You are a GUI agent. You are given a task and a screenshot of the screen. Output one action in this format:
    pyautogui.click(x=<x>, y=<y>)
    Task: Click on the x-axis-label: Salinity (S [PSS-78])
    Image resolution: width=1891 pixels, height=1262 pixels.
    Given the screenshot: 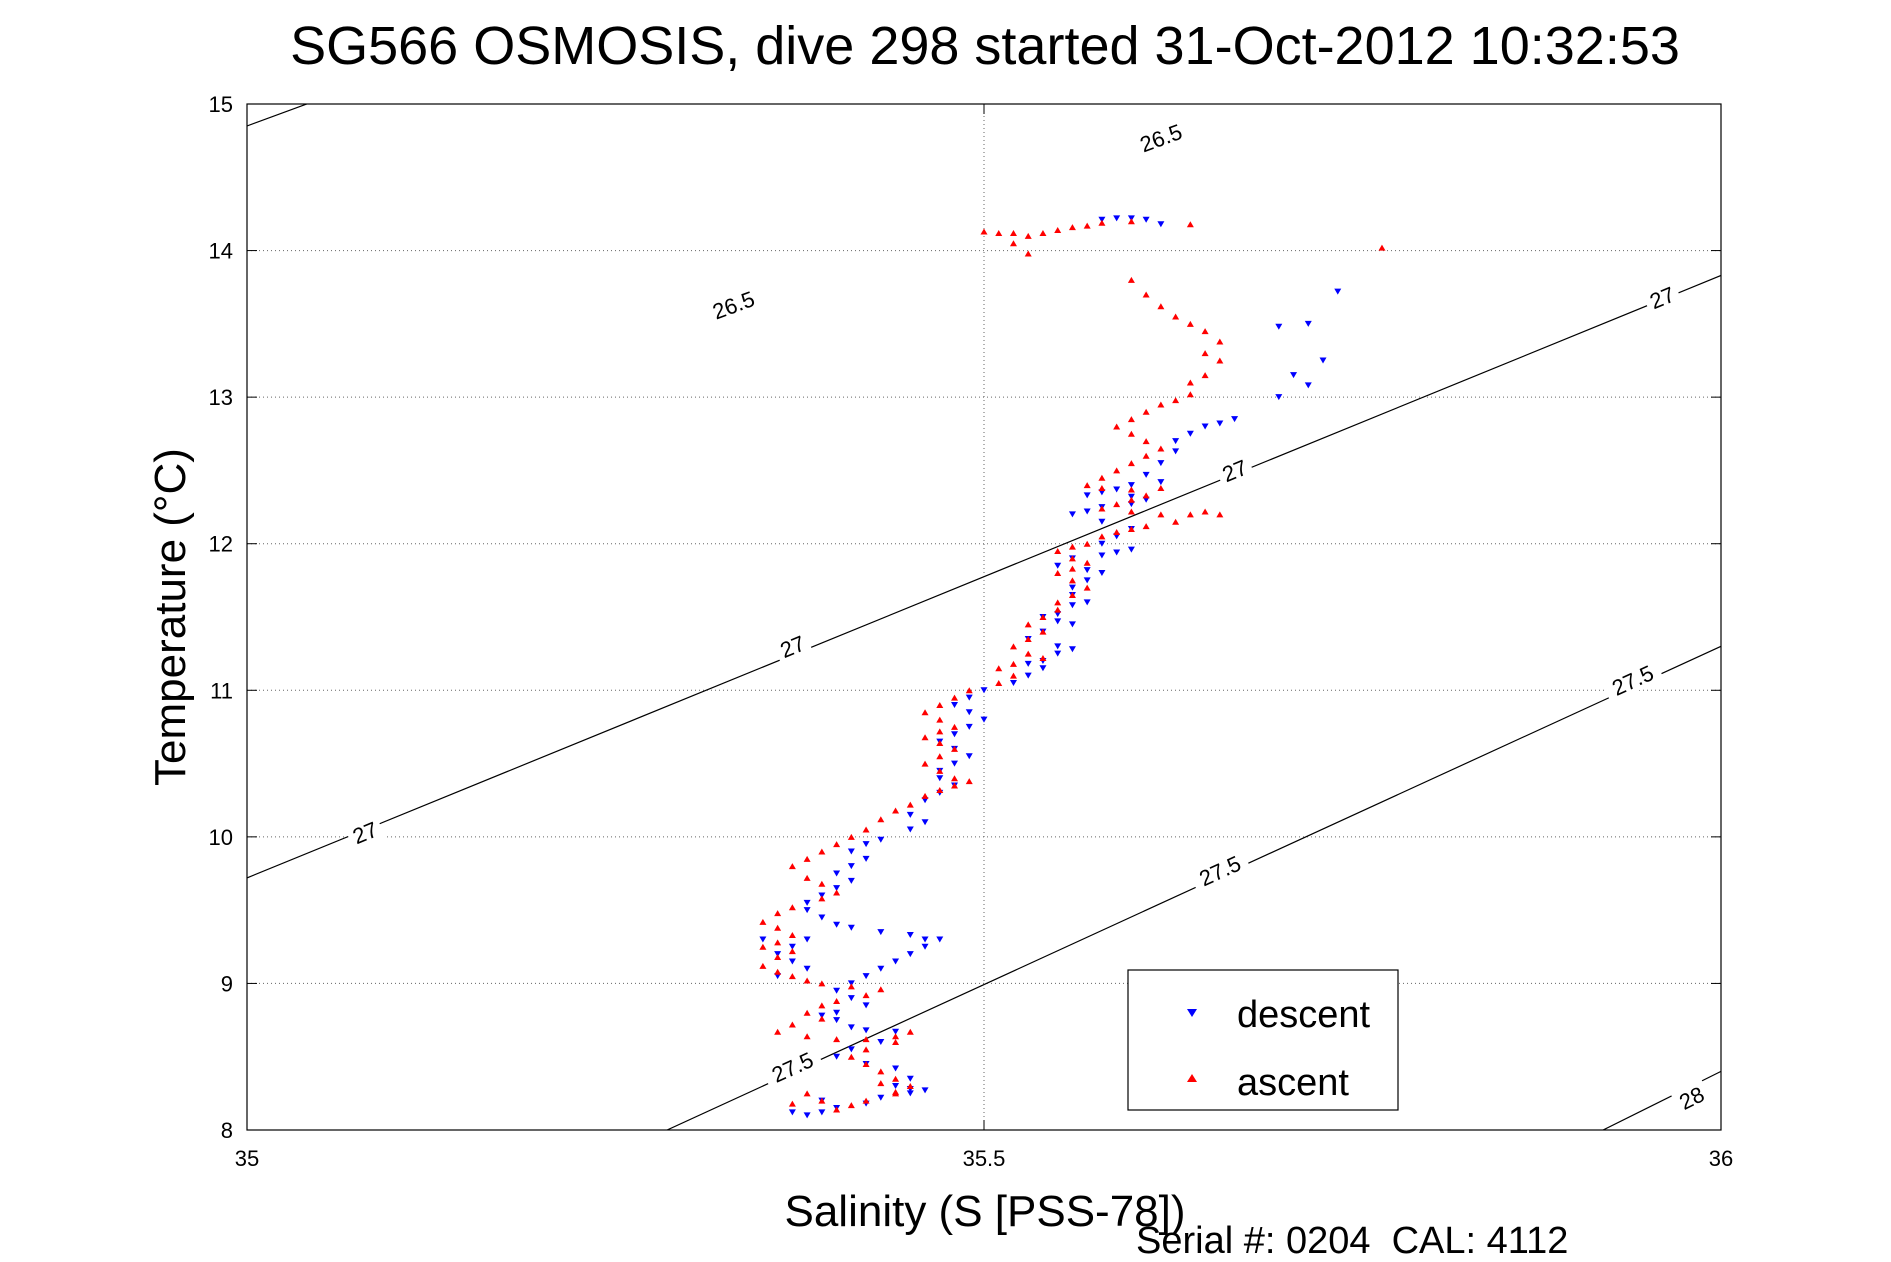 What is the action you would take?
    pyautogui.click(x=984, y=1211)
    